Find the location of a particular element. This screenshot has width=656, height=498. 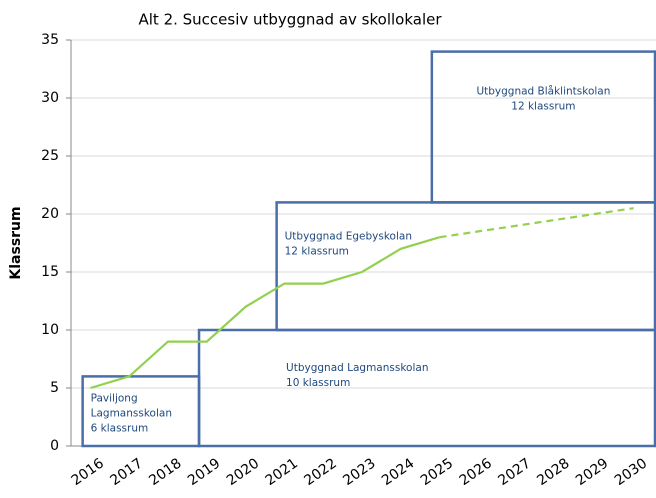

x-tick-label: 2016 is located at coordinates (88, 472).